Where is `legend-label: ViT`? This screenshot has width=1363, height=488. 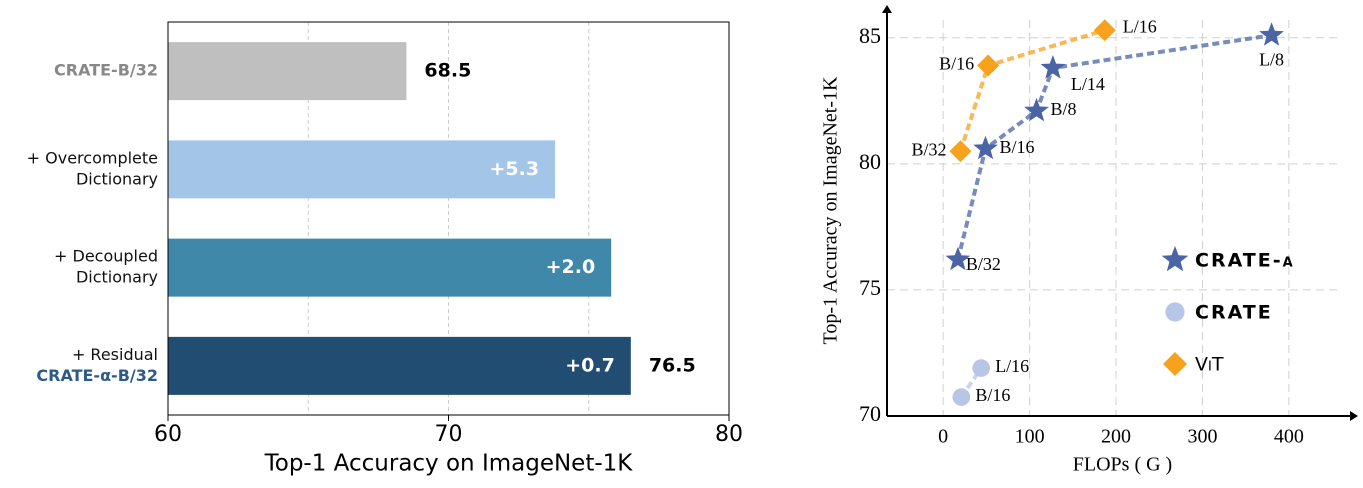
legend-label: ViT is located at coordinates (1209, 365).